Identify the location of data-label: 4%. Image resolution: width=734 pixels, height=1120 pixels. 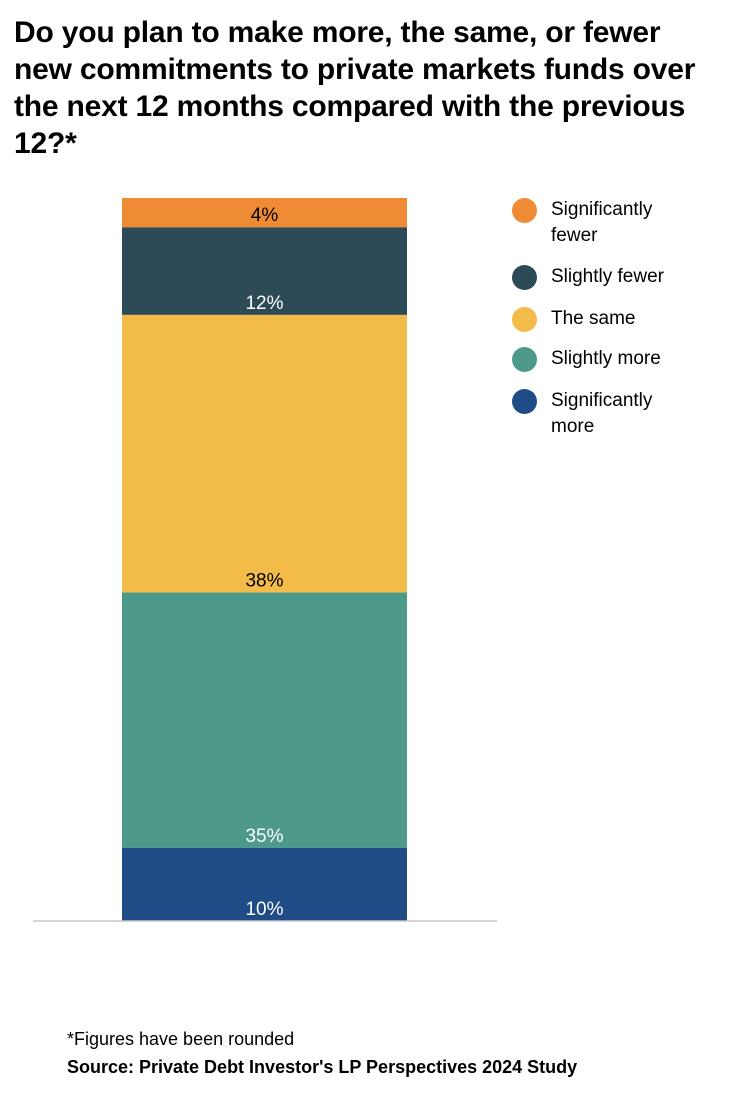
(265, 215).